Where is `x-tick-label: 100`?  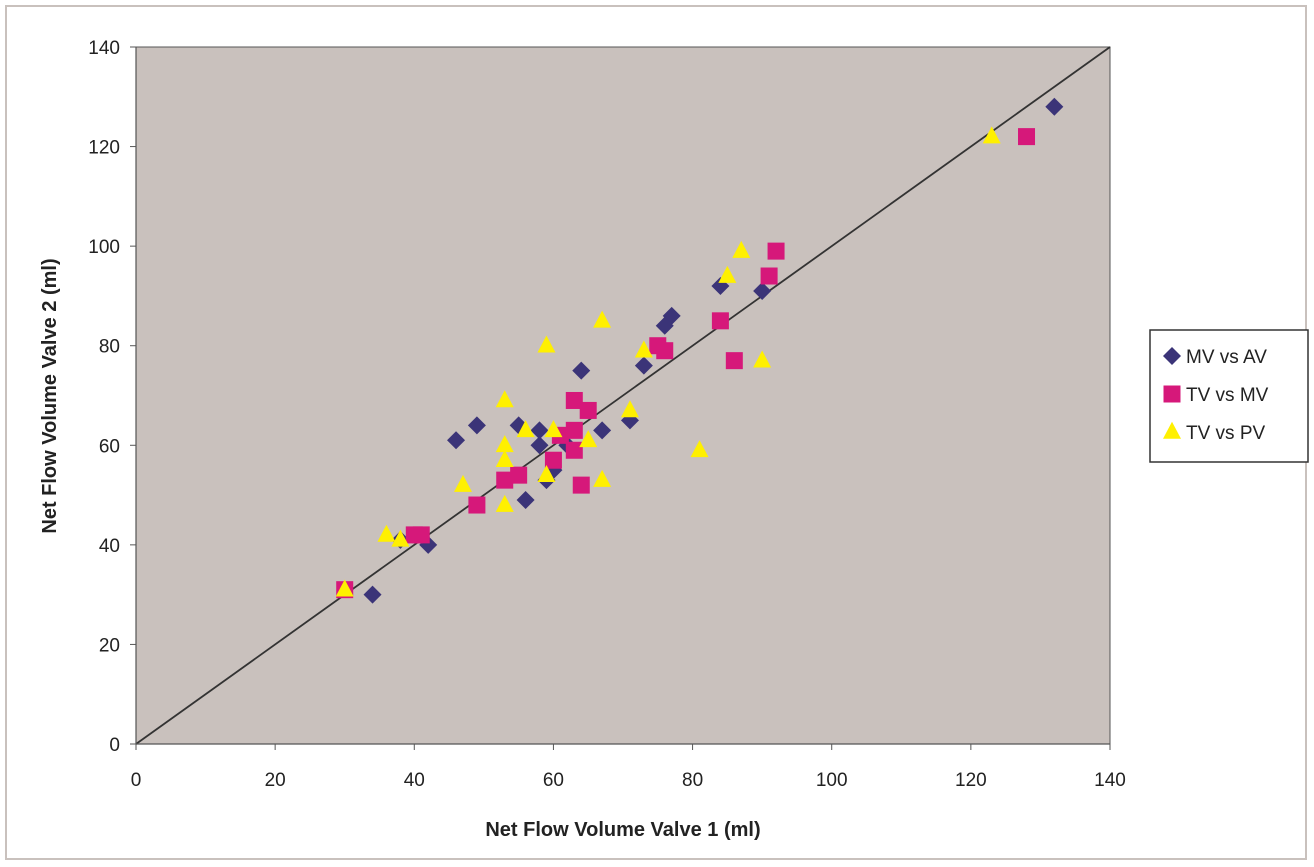 x-tick-label: 100 is located at coordinates (832, 780).